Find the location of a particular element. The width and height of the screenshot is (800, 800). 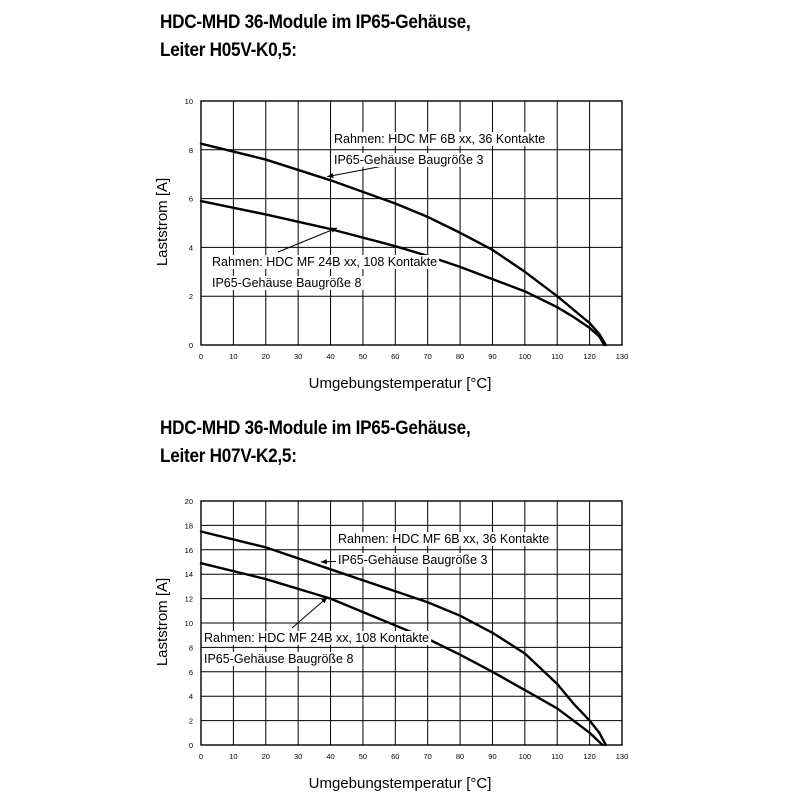

chart-title-line-2: Leiter H07V-K2,5: is located at coordinates (228, 456).